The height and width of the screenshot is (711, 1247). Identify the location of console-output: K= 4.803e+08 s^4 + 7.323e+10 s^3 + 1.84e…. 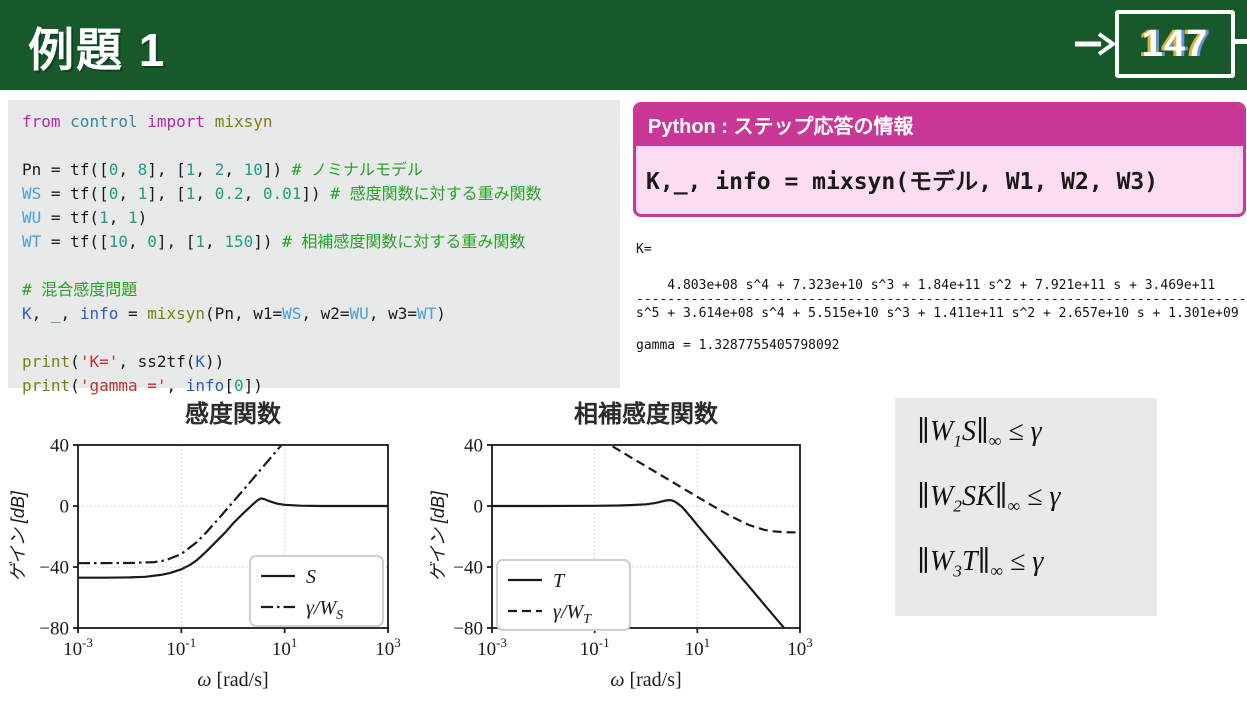
(940, 305).